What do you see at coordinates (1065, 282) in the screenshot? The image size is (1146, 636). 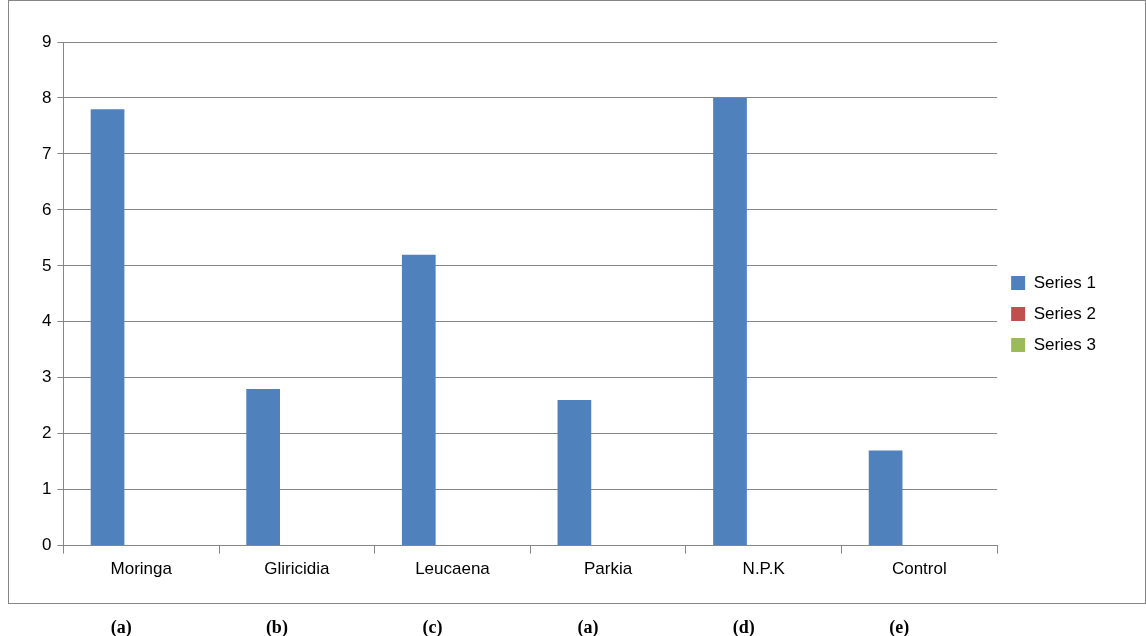 I see `legend-label: Series 1` at bounding box center [1065, 282].